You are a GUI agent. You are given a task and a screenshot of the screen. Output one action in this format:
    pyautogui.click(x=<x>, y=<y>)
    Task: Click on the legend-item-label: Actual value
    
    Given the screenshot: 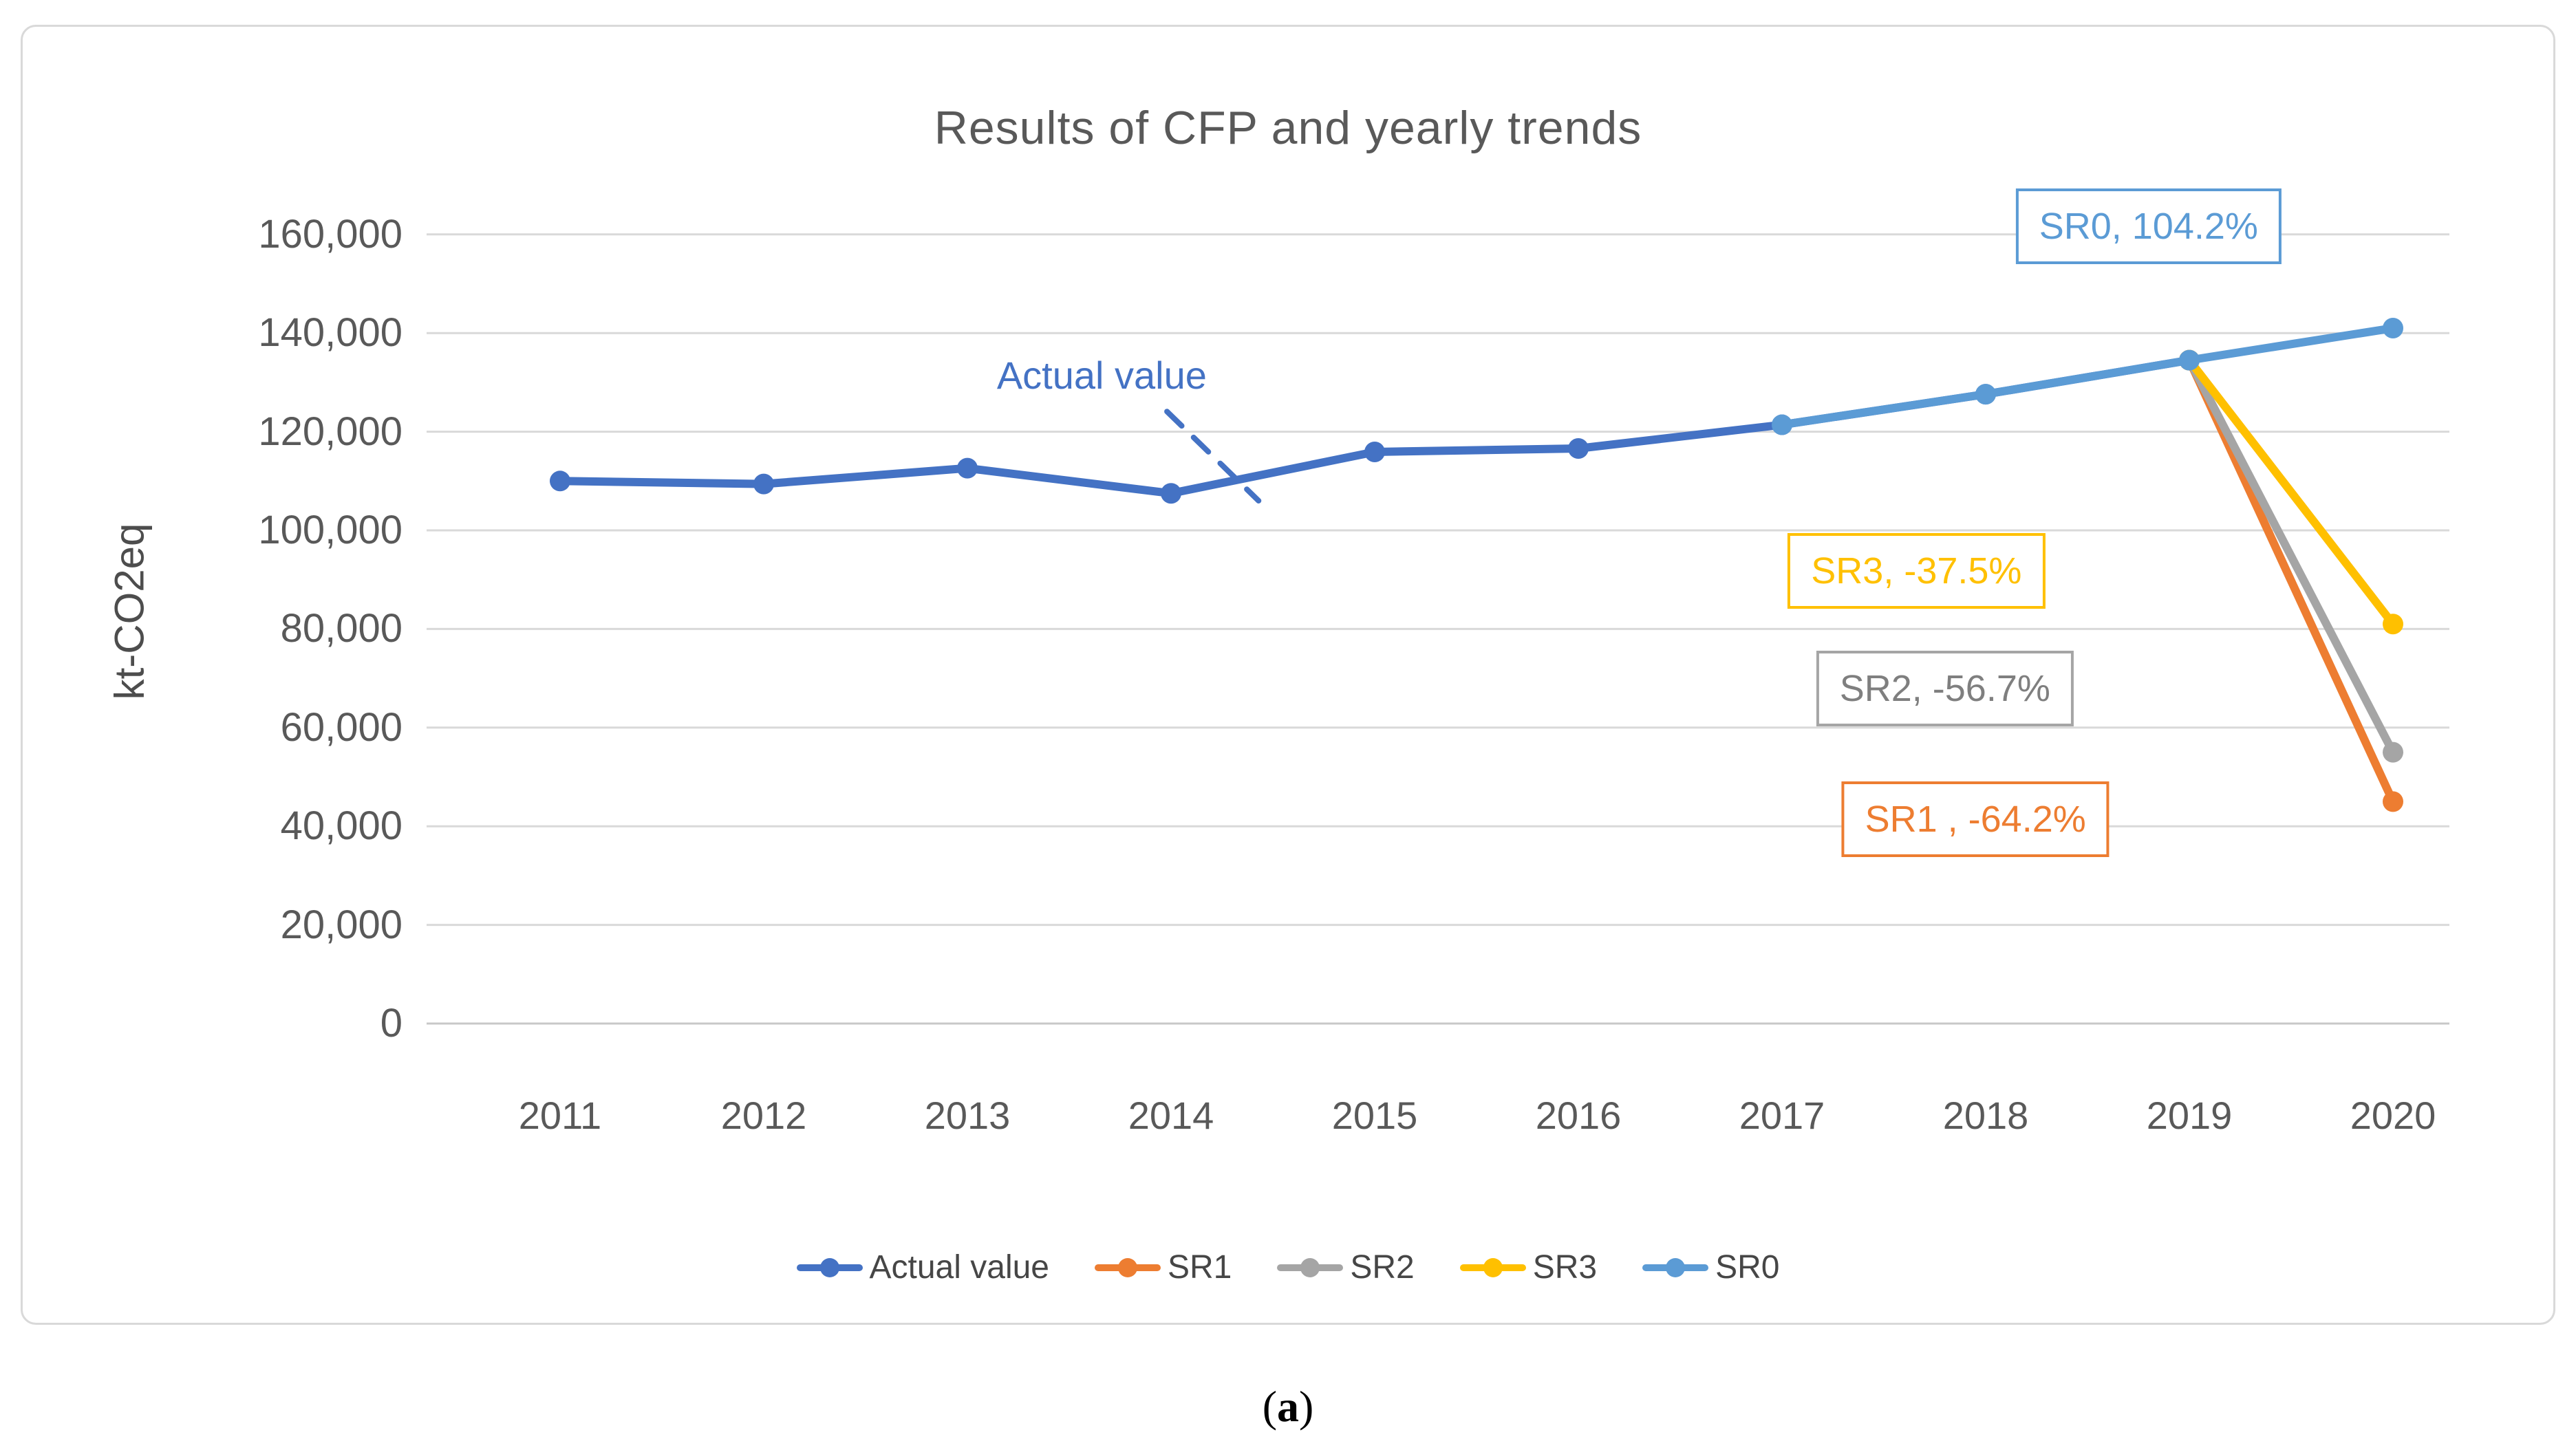 What is the action you would take?
    pyautogui.click(x=959, y=1267)
    